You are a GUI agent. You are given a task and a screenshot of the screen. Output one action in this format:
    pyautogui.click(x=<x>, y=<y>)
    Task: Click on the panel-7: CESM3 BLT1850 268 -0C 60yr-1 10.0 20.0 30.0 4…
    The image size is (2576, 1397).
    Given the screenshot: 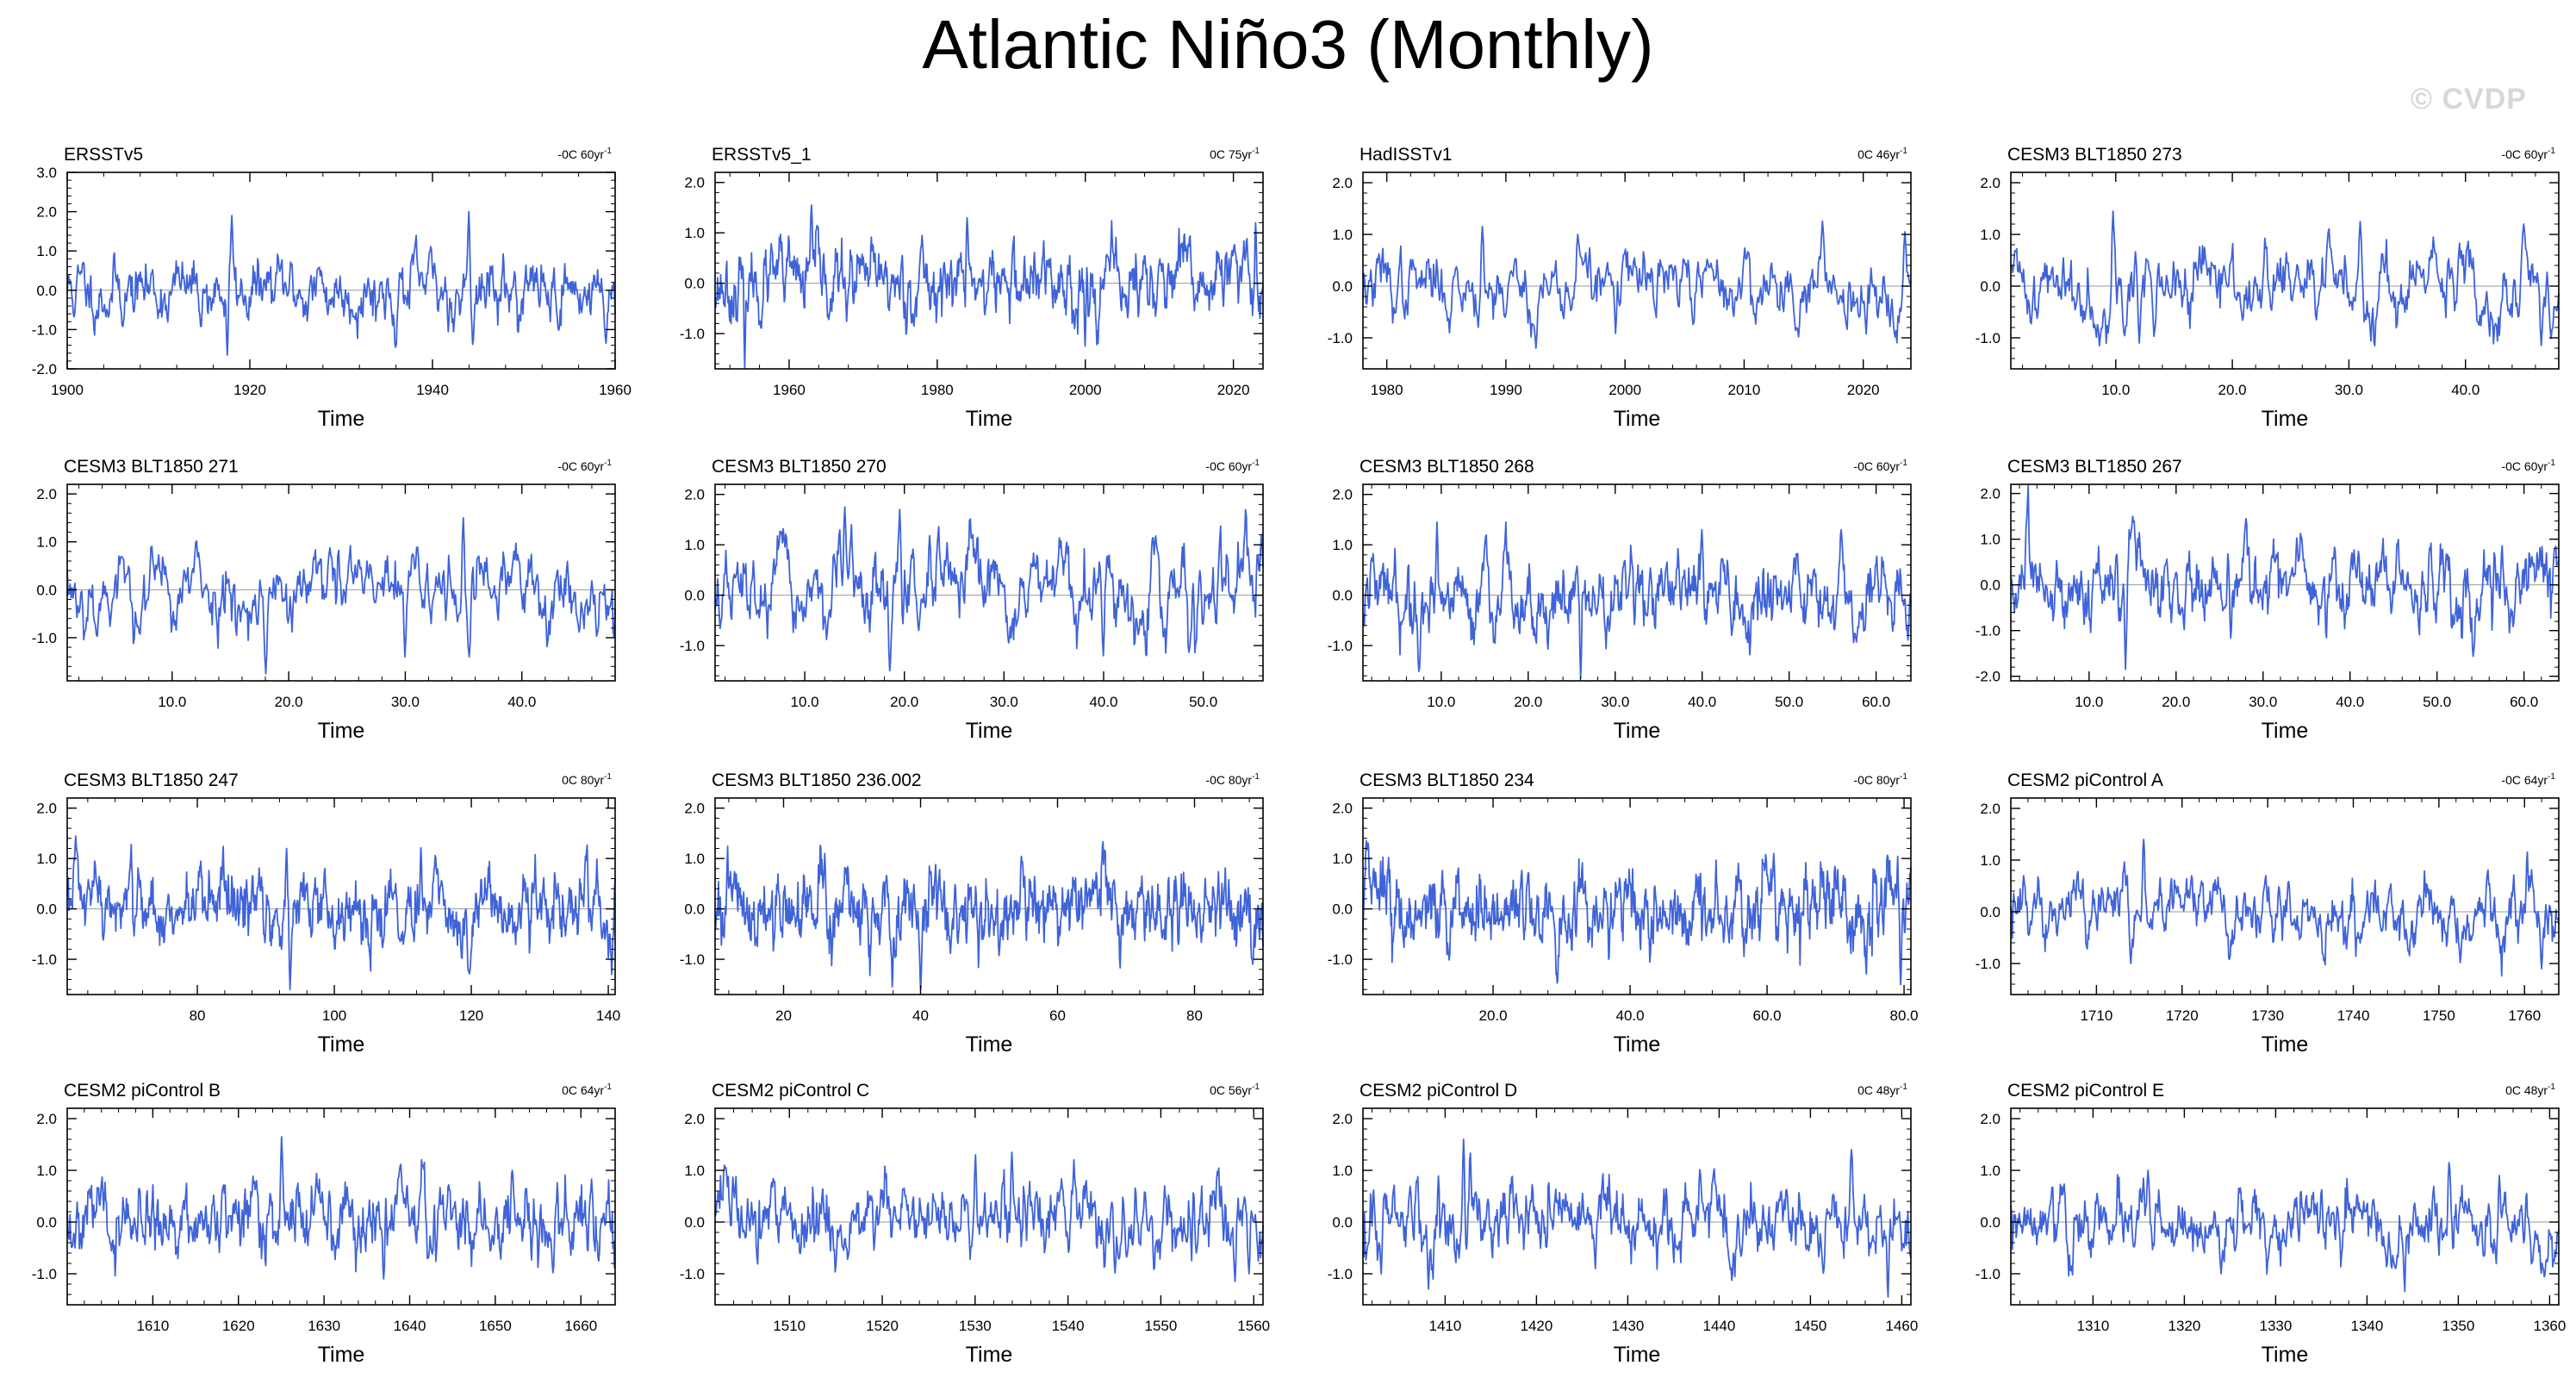 What is the action you would take?
    pyautogui.click(x=1620, y=600)
    